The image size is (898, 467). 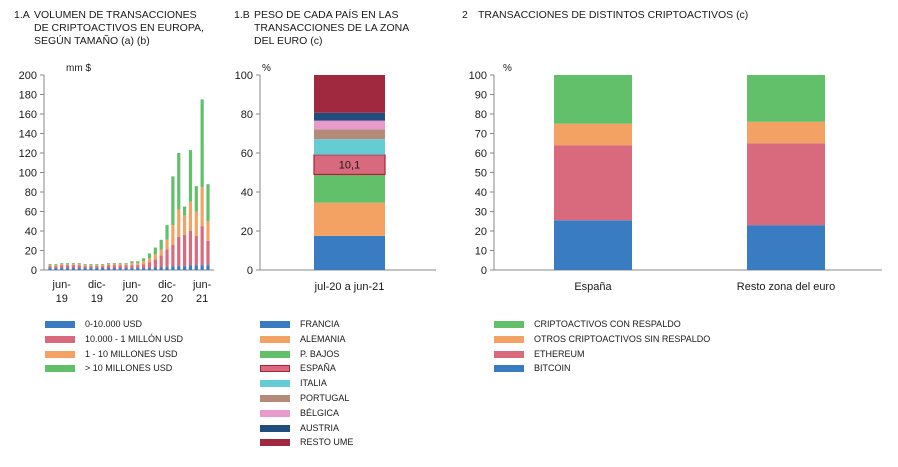 I want to click on c3-y-tick-label: 70, so click(x=481, y=135).